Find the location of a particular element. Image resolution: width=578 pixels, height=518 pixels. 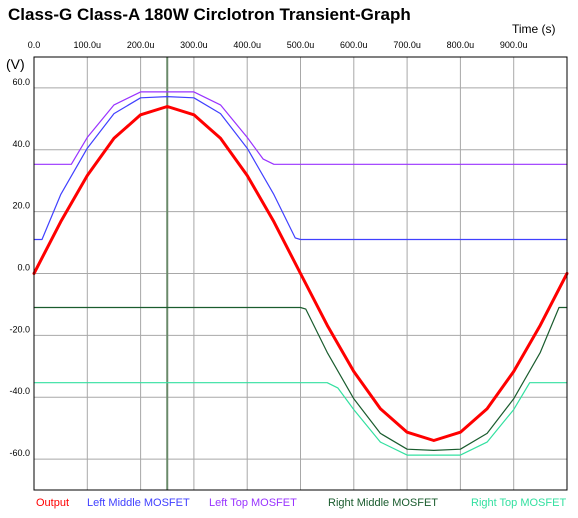

series-line-left-top-mosfet is located at coordinates (300, 128).